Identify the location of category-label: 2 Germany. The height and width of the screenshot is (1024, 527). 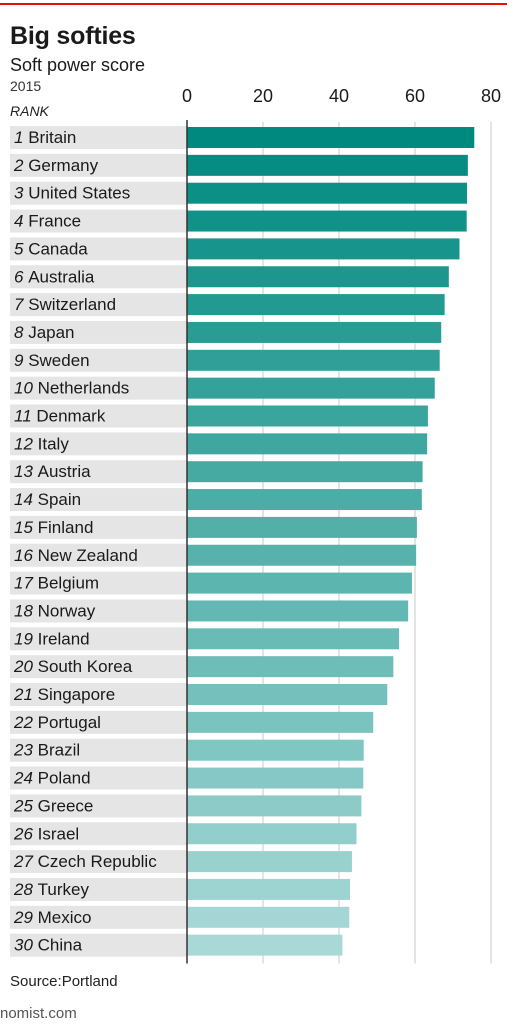
(56, 165).